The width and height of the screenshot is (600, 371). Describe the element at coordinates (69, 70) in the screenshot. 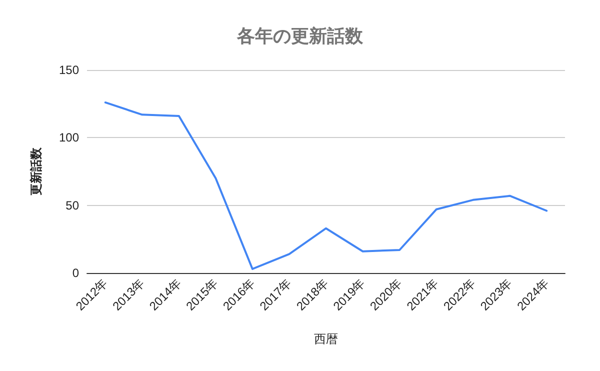

I see `y-tick-label: 150` at that location.